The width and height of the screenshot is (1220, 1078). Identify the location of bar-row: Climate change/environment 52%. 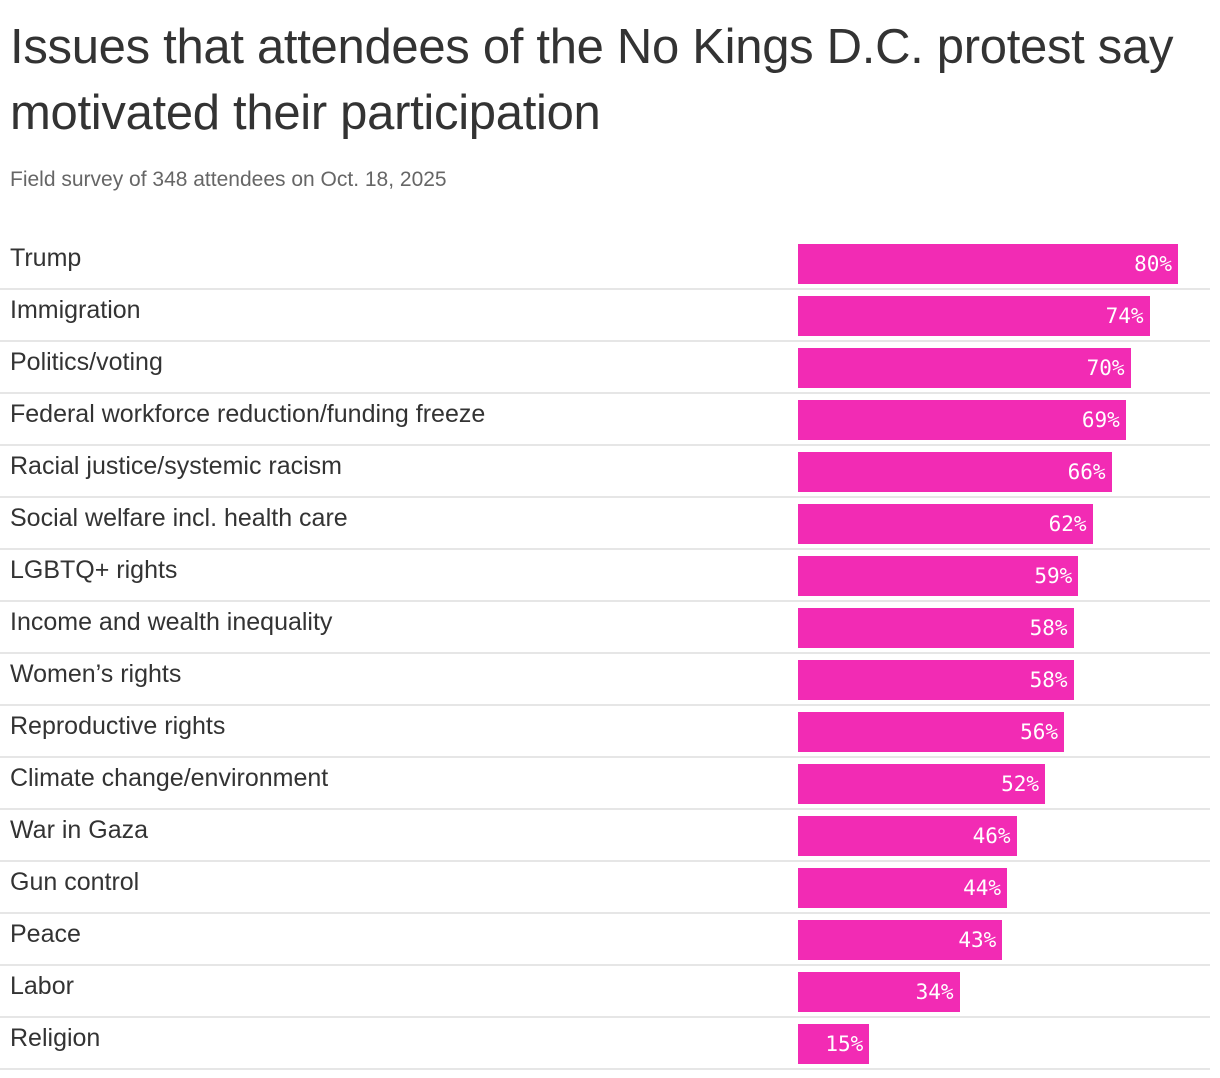
(605, 784).